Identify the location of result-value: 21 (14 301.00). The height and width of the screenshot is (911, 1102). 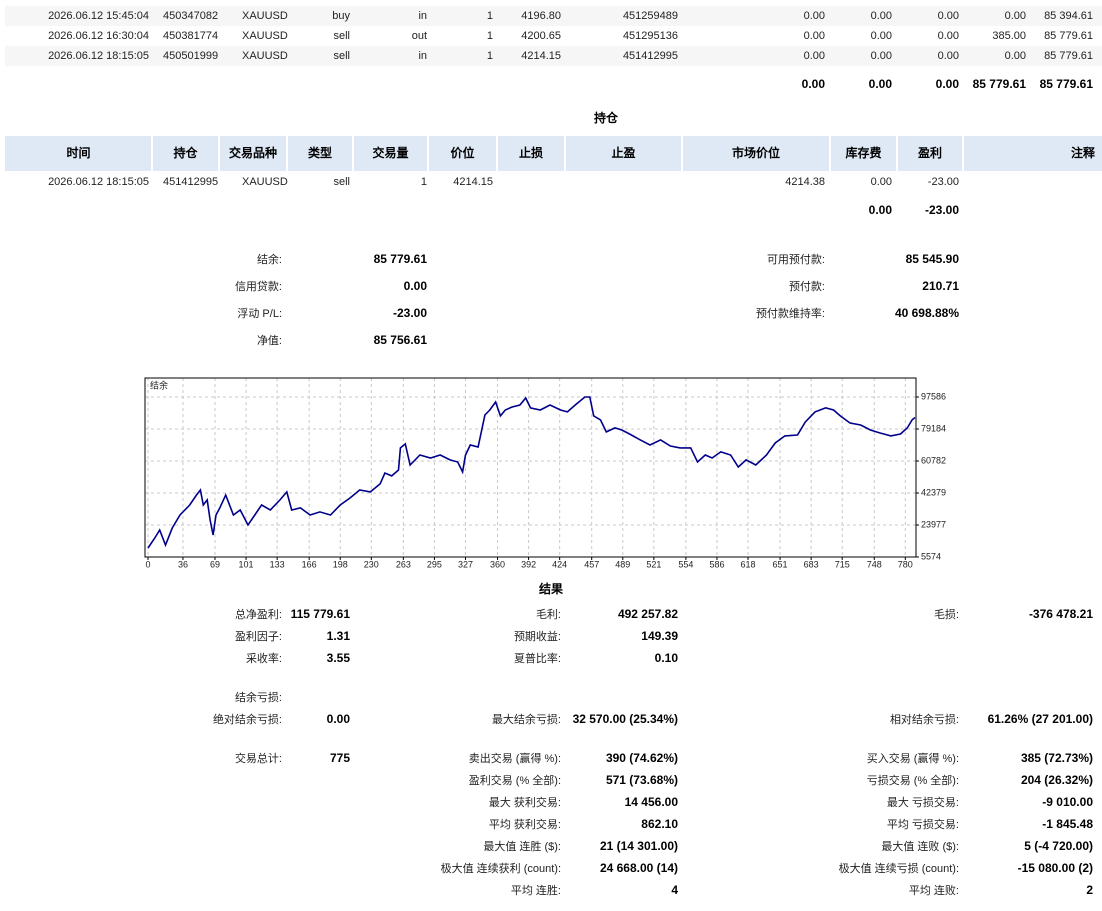
(639, 846).